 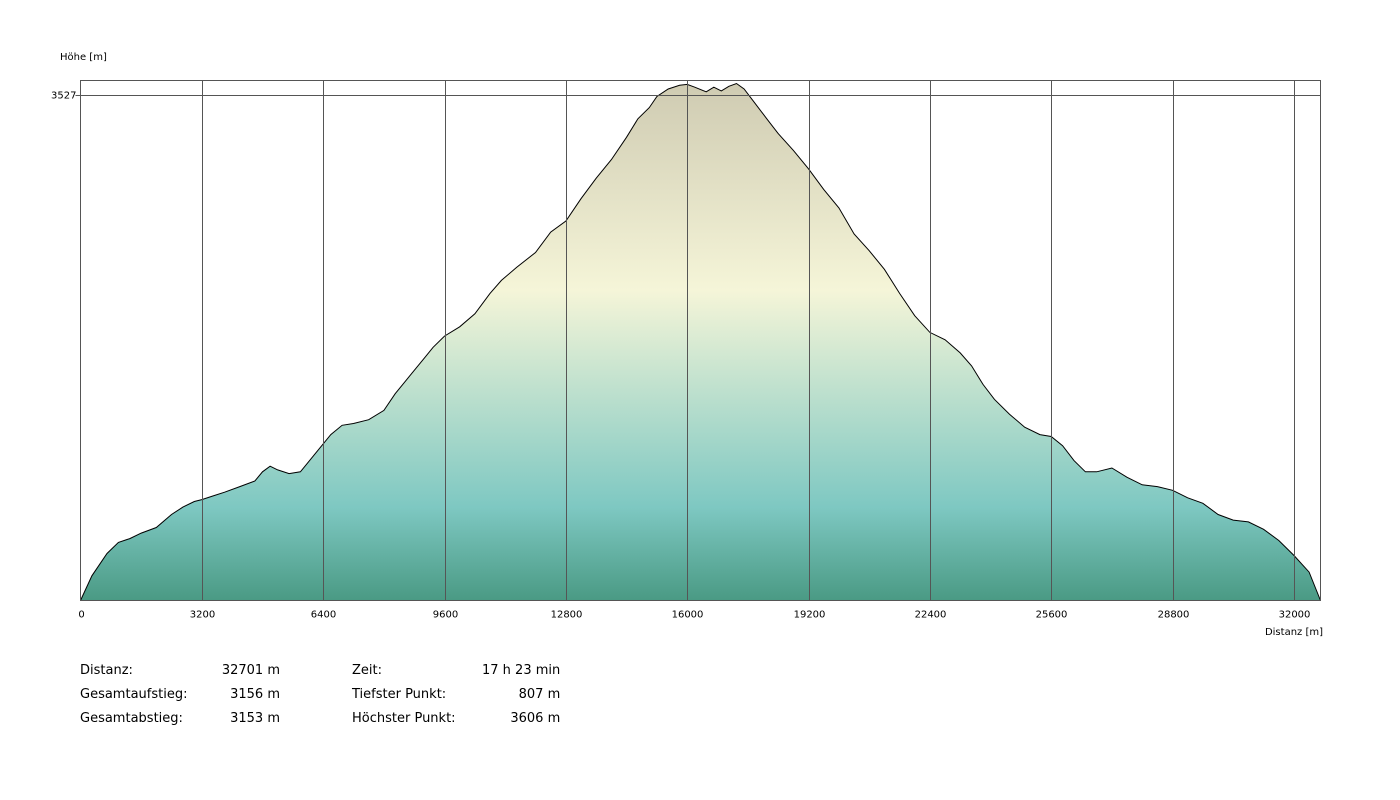 I want to click on x-tick-label: 16000, so click(x=688, y=615).